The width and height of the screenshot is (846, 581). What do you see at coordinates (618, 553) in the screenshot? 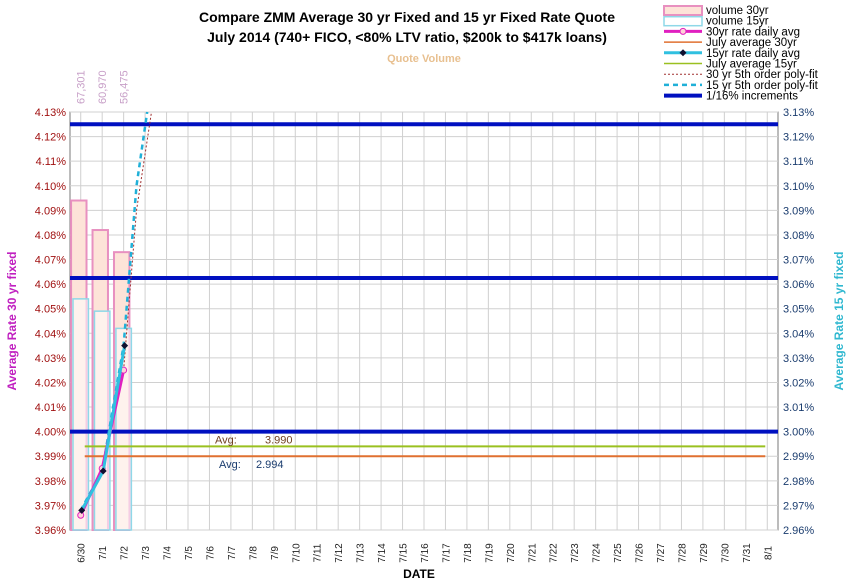
I see `x-tick-label: 7/25` at bounding box center [618, 553].